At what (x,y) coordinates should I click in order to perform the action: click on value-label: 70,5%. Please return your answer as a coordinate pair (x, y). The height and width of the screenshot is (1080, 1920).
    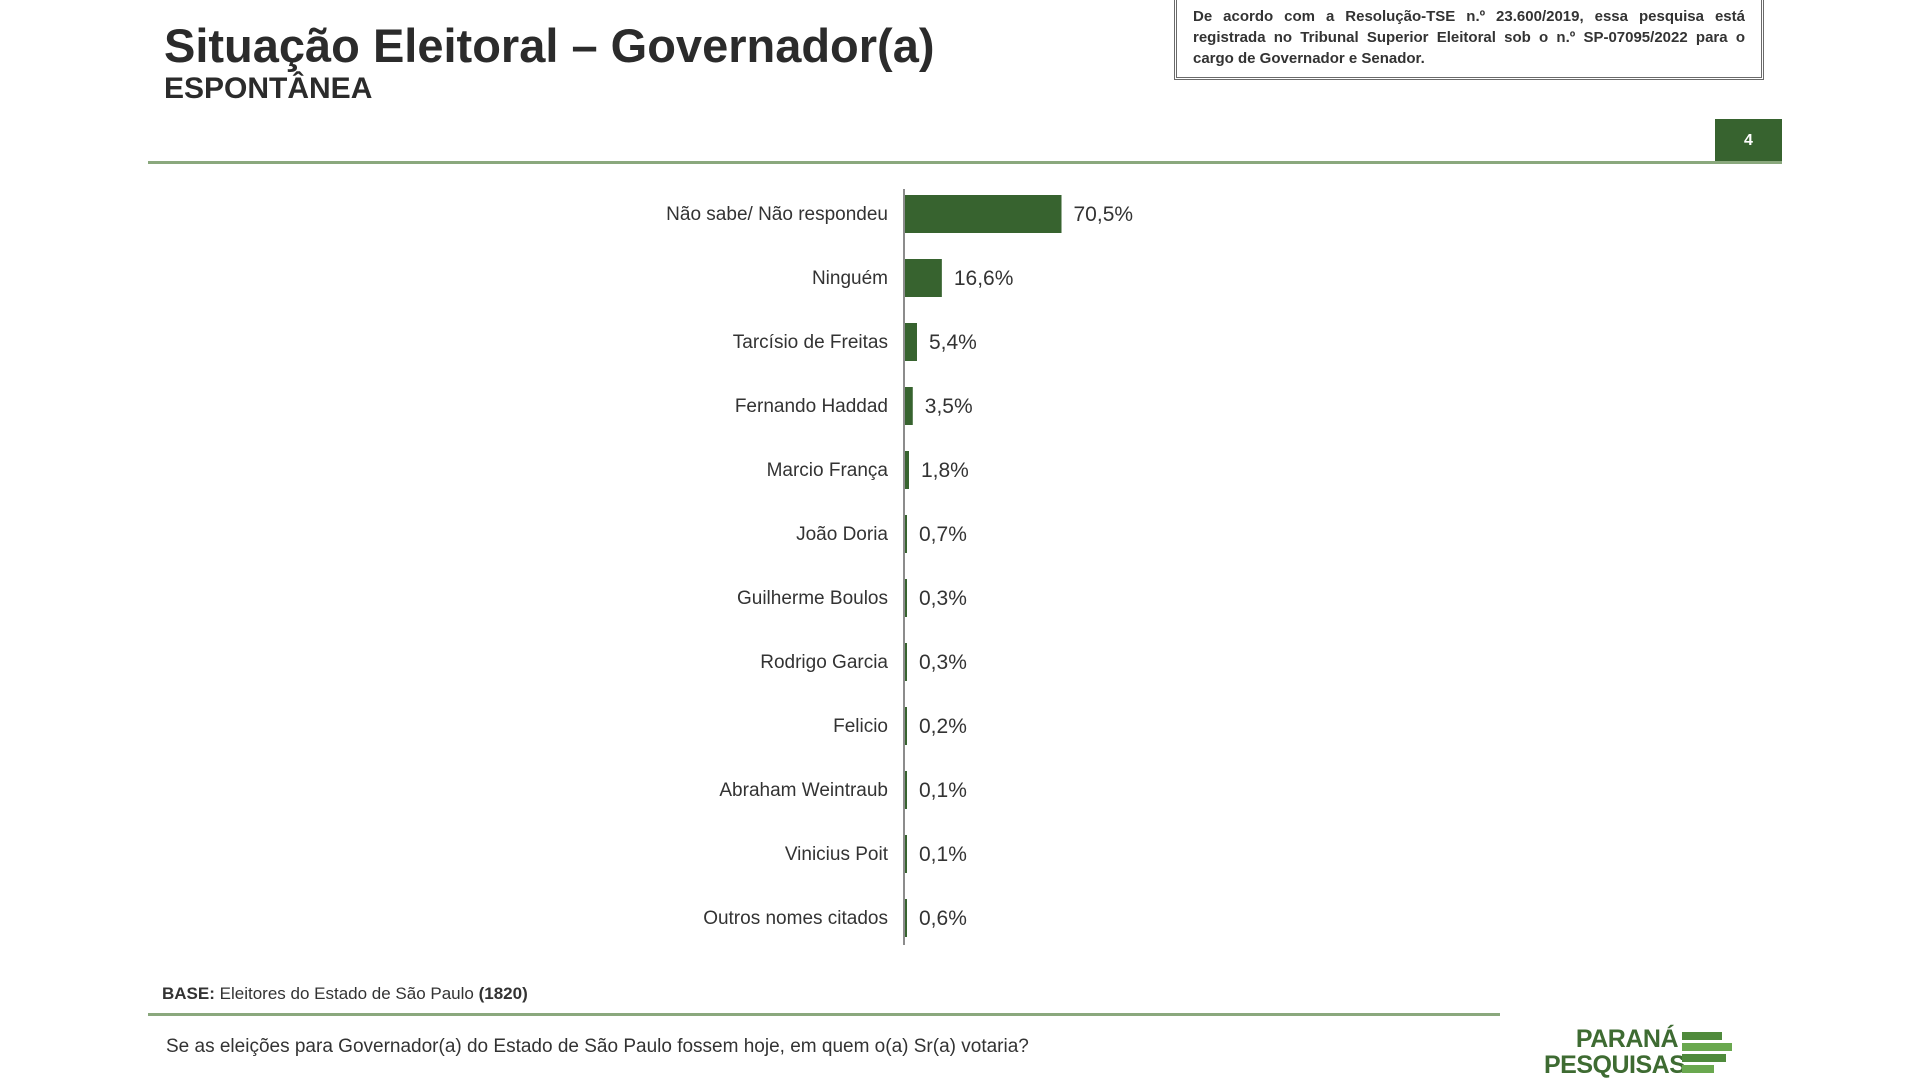
    Looking at the image, I should click on (1104, 214).